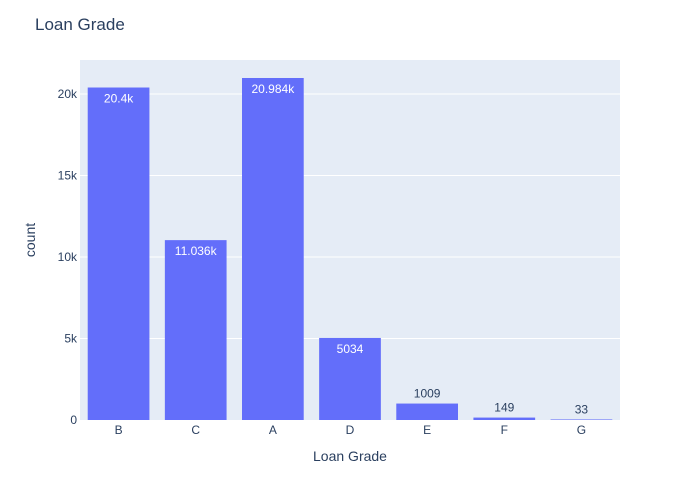 The height and width of the screenshot is (500, 700). I want to click on data-label-f: 149, so click(504, 408).